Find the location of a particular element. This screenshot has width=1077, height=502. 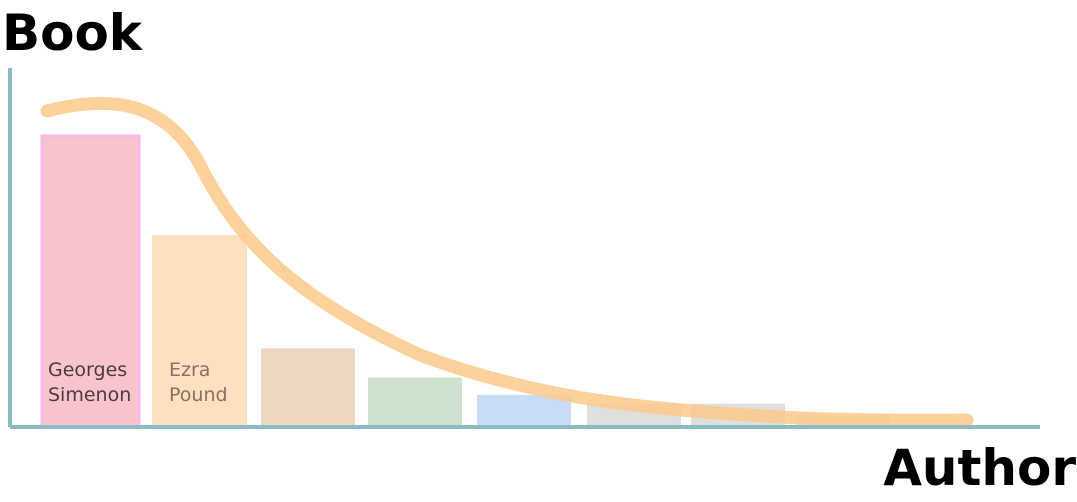

bar-label-2-line-2: Pound is located at coordinates (198, 395).